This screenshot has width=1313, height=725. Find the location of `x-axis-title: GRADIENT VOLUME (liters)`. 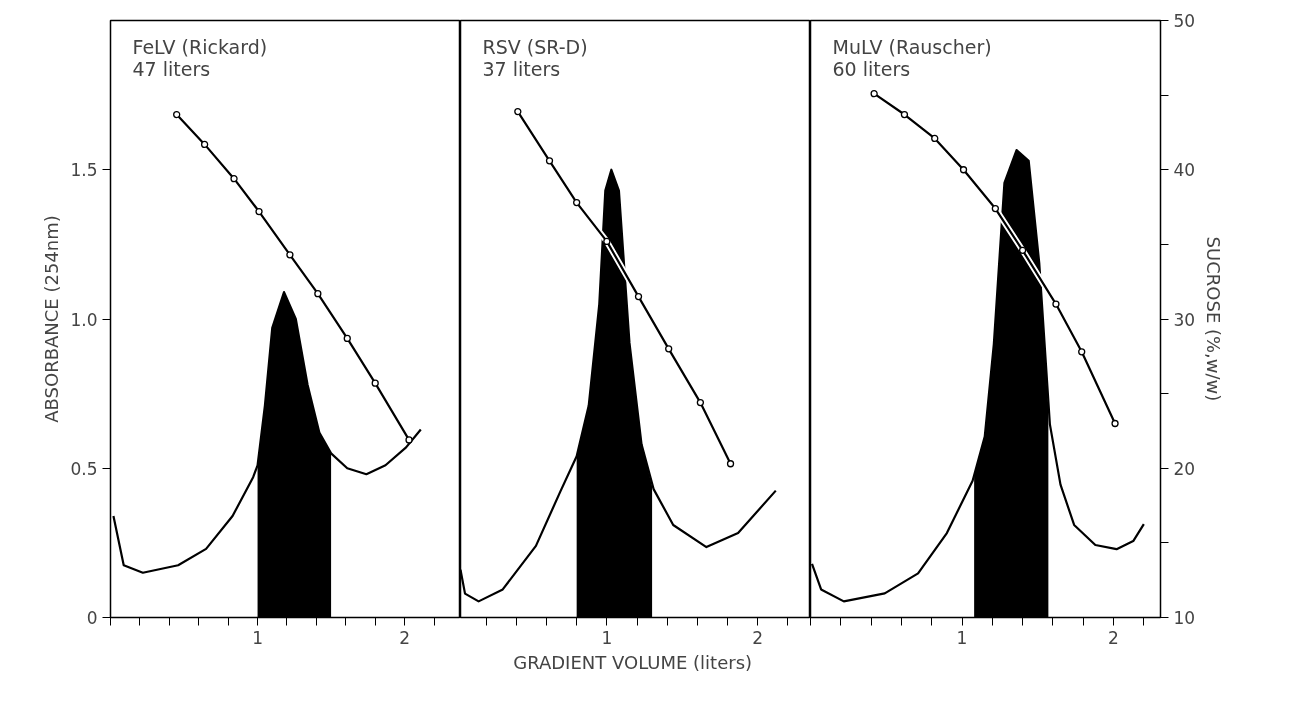

x-axis-title: GRADIENT VOLUME (liters) is located at coordinates (633, 662).